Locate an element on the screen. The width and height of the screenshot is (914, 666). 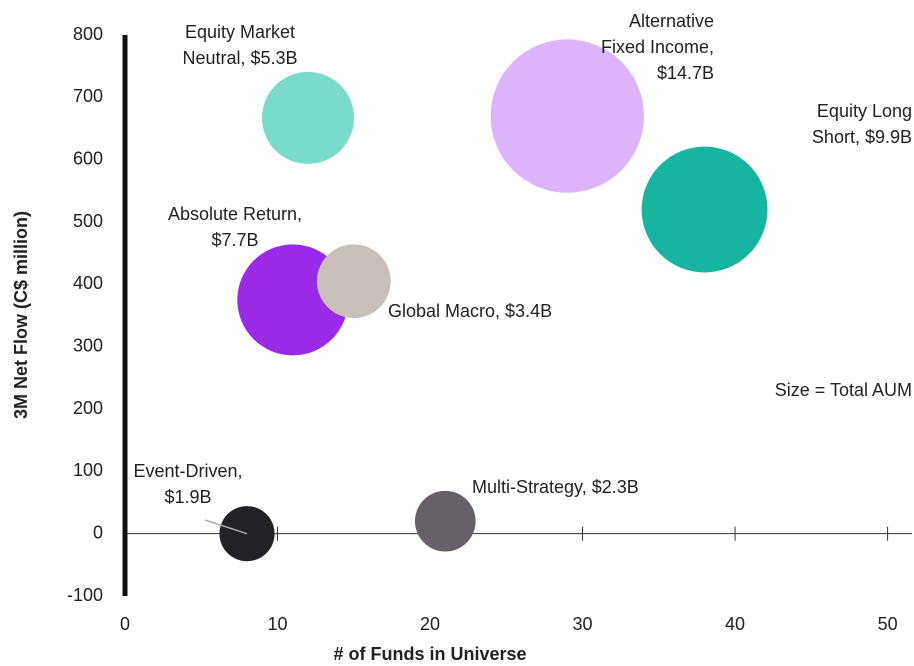
bubble-label: Alternative is located at coordinates (671, 21).